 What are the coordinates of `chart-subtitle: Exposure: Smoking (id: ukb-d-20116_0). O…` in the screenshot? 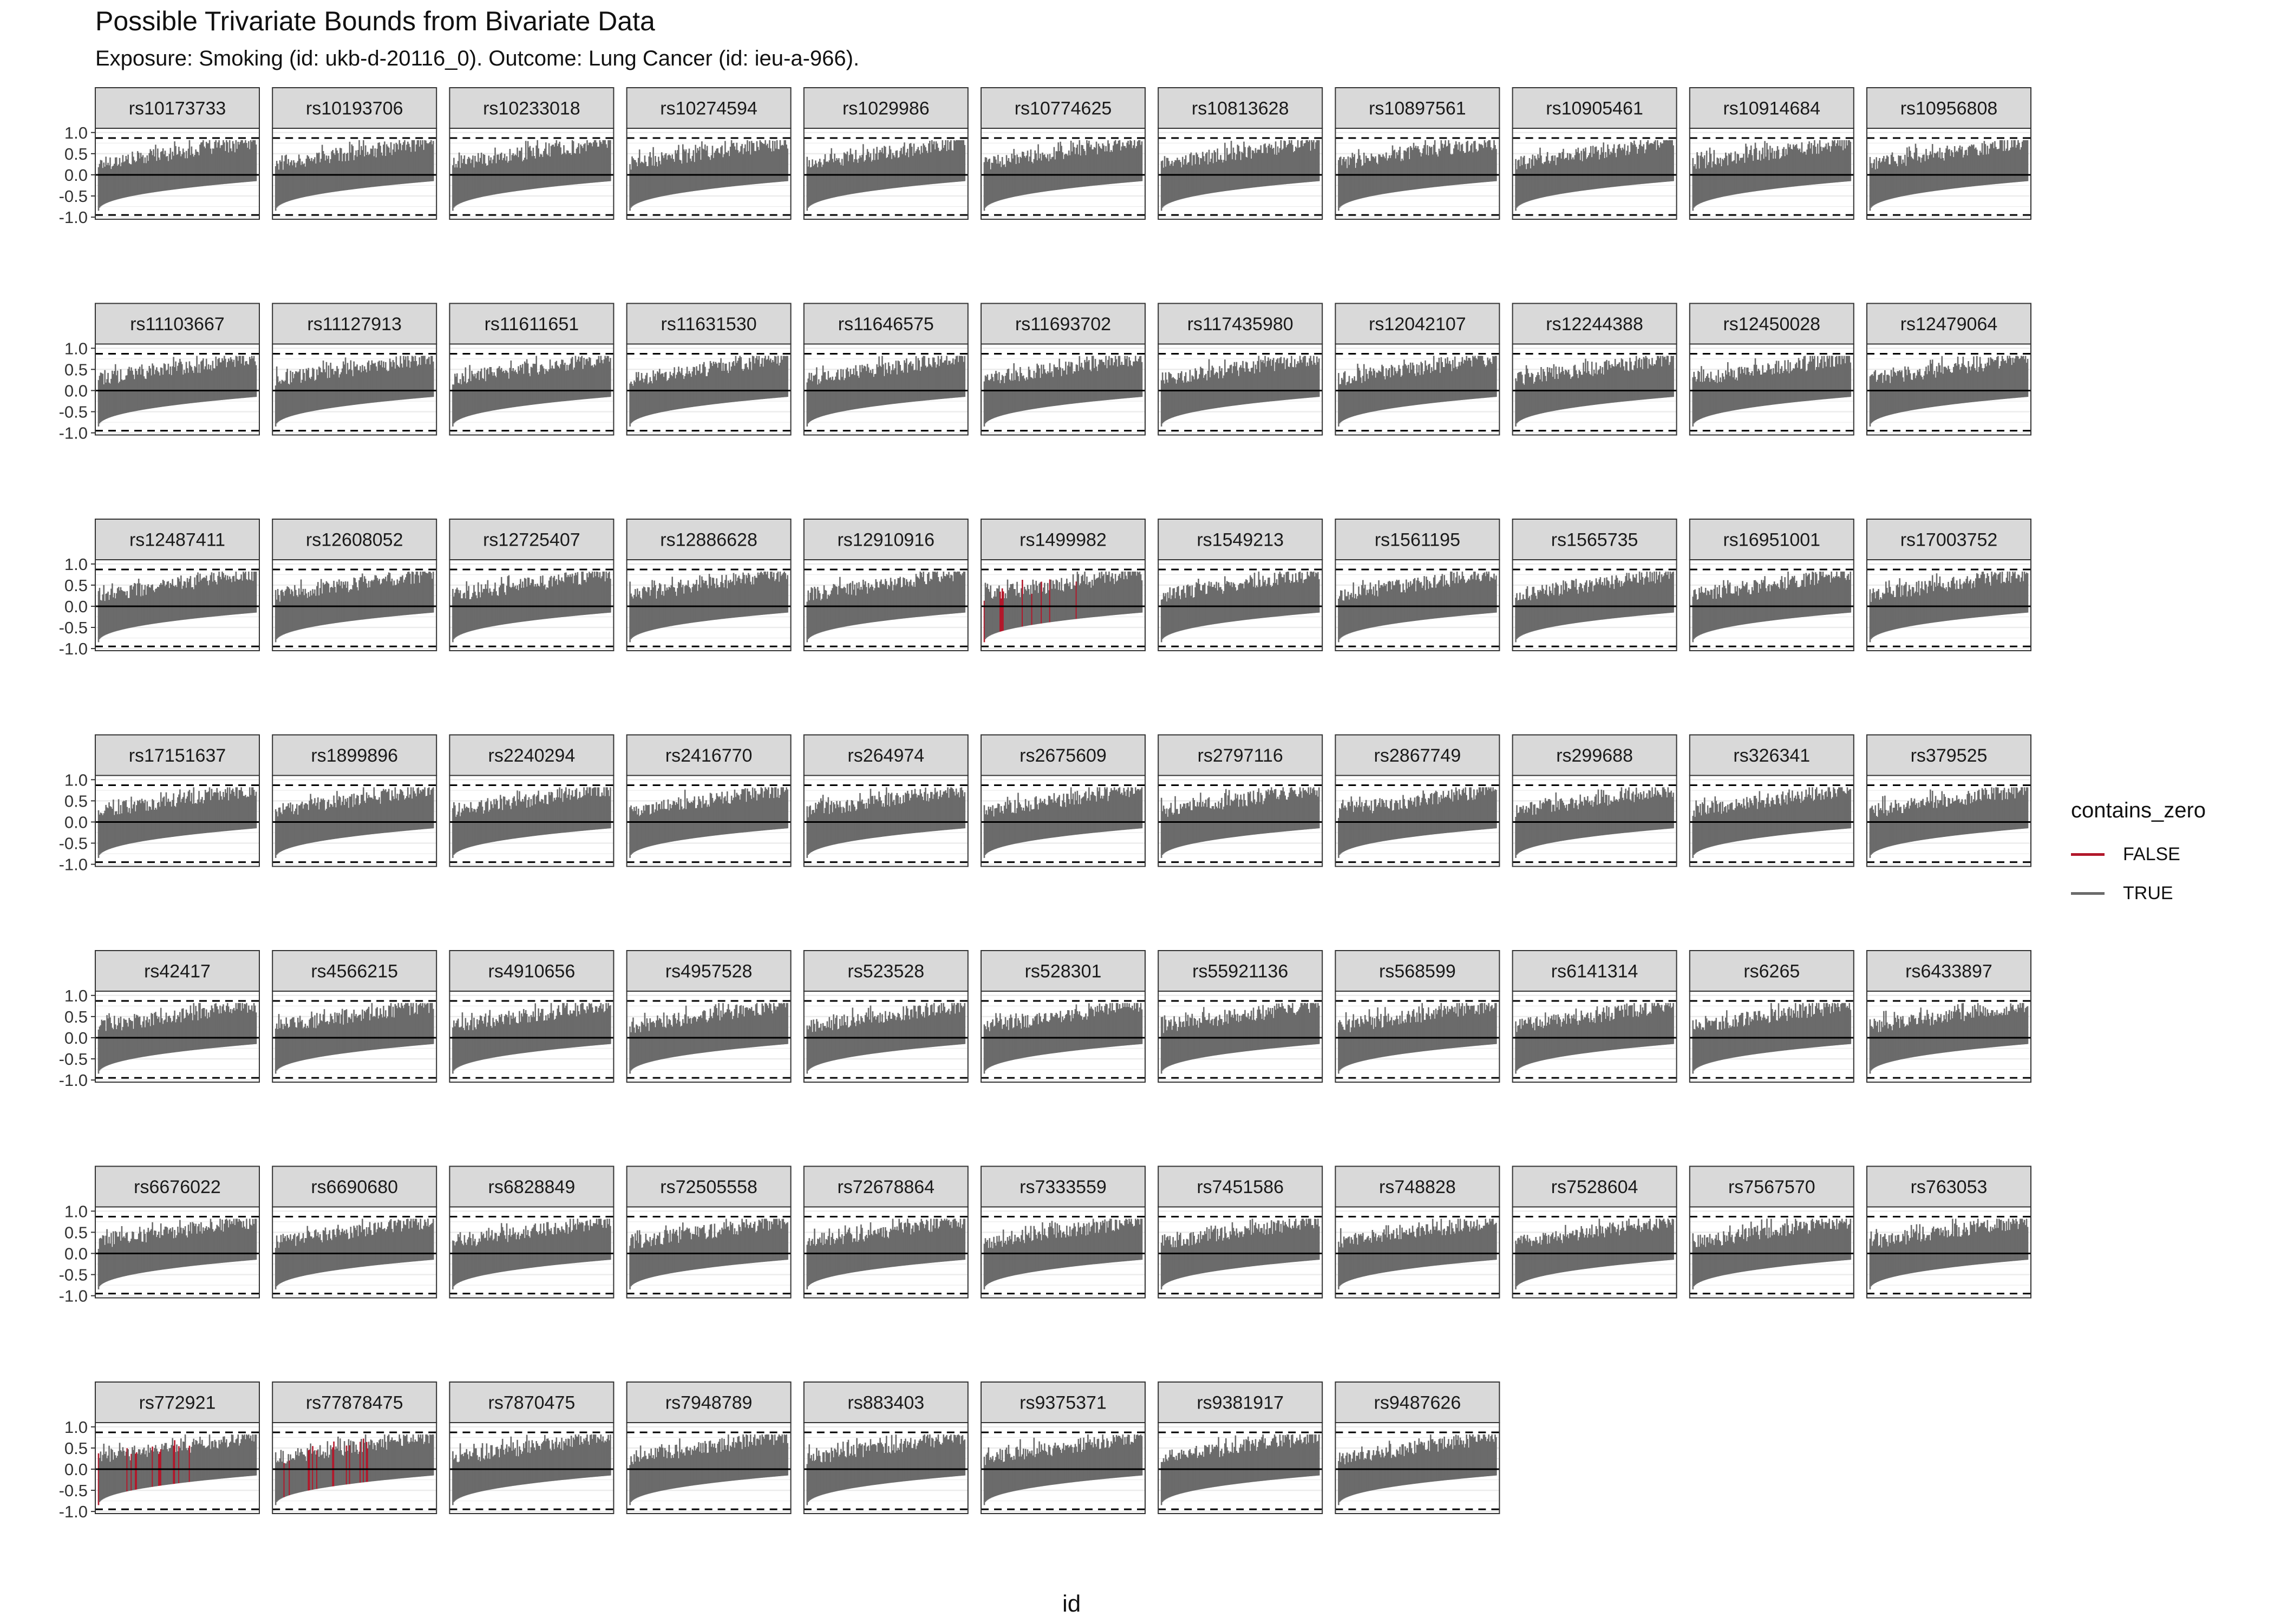 It's located at (477, 59).